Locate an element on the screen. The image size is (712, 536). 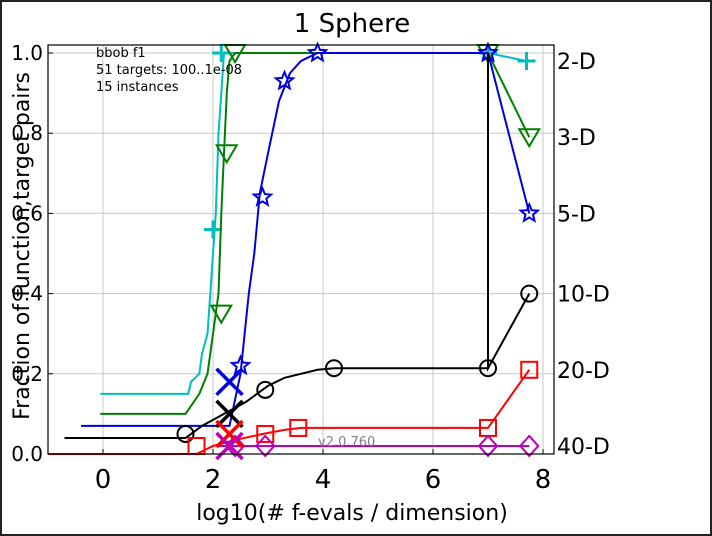
annotation-instances: 15 instances is located at coordinates (137, 87).